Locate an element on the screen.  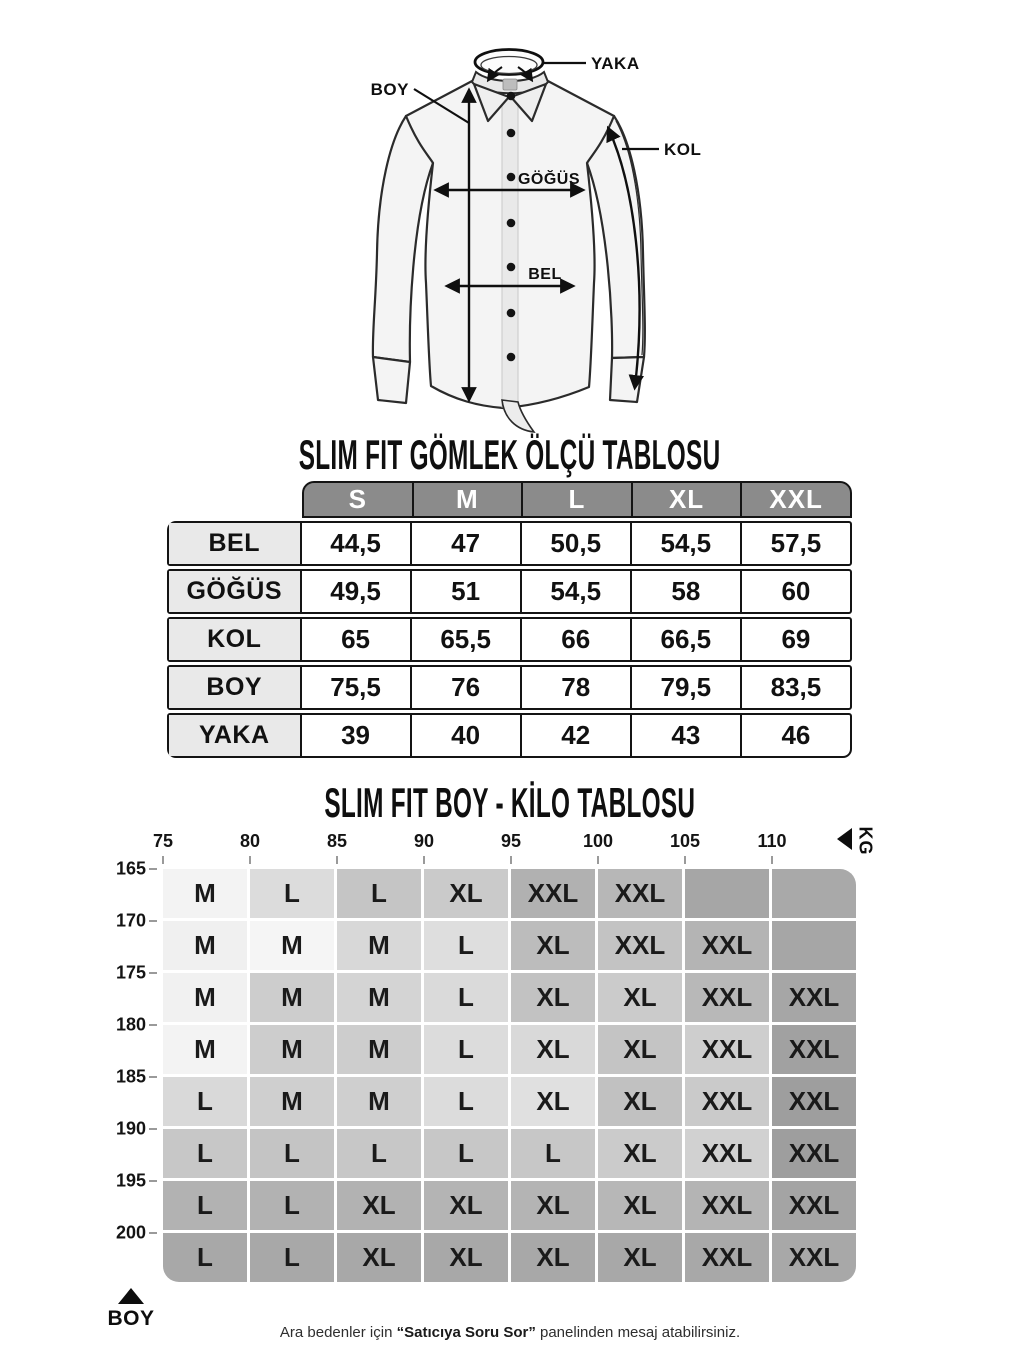
size-value-cell: 66 is located at coordinates (574, 639).